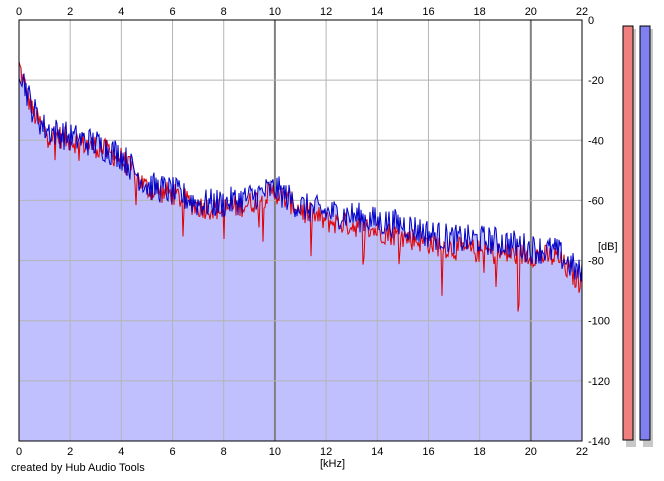 This screenshot has width=664, height=481. Describe the element at coordinates (599, 442) in the screenshot. I see `y-tick-label: -140` at that location.